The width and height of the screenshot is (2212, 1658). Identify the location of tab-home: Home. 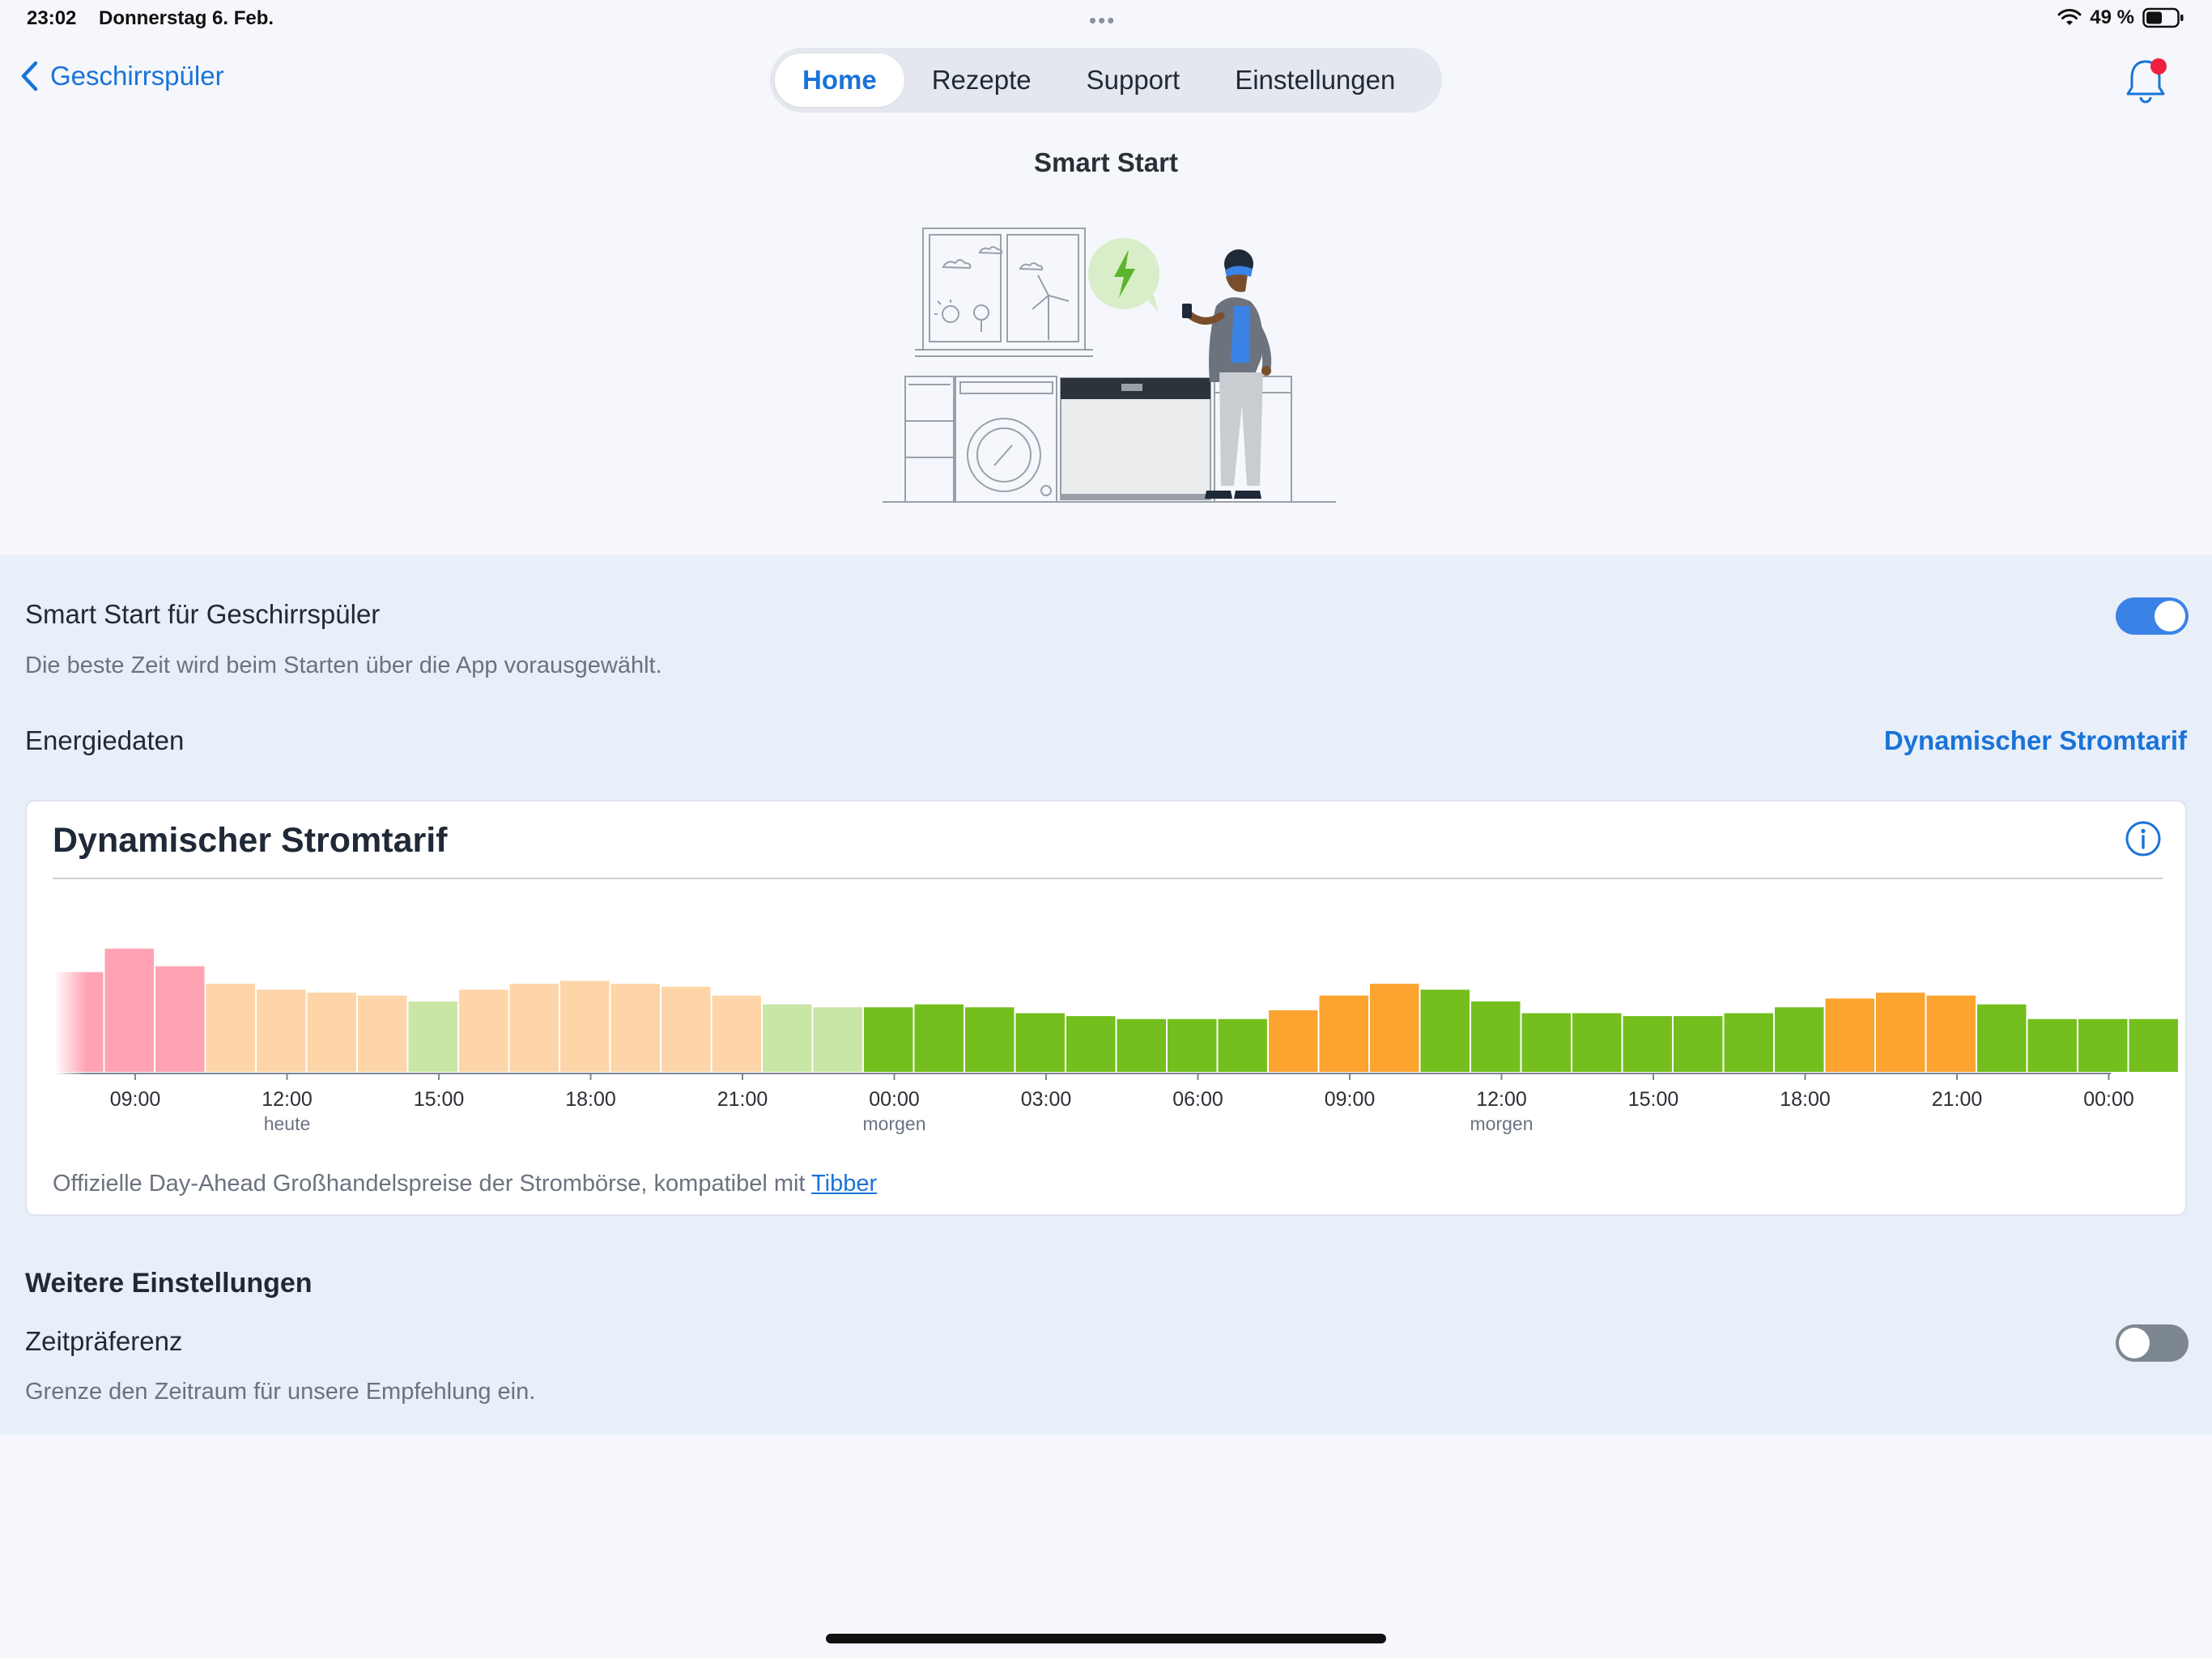
(840, 80).